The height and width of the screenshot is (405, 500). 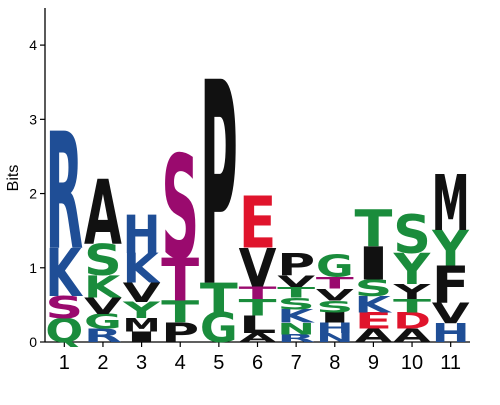 What do you see at coordinates (257, 363) in the screenshot?
I see `x-tick-label: 6` at bounding box center [257, 363].